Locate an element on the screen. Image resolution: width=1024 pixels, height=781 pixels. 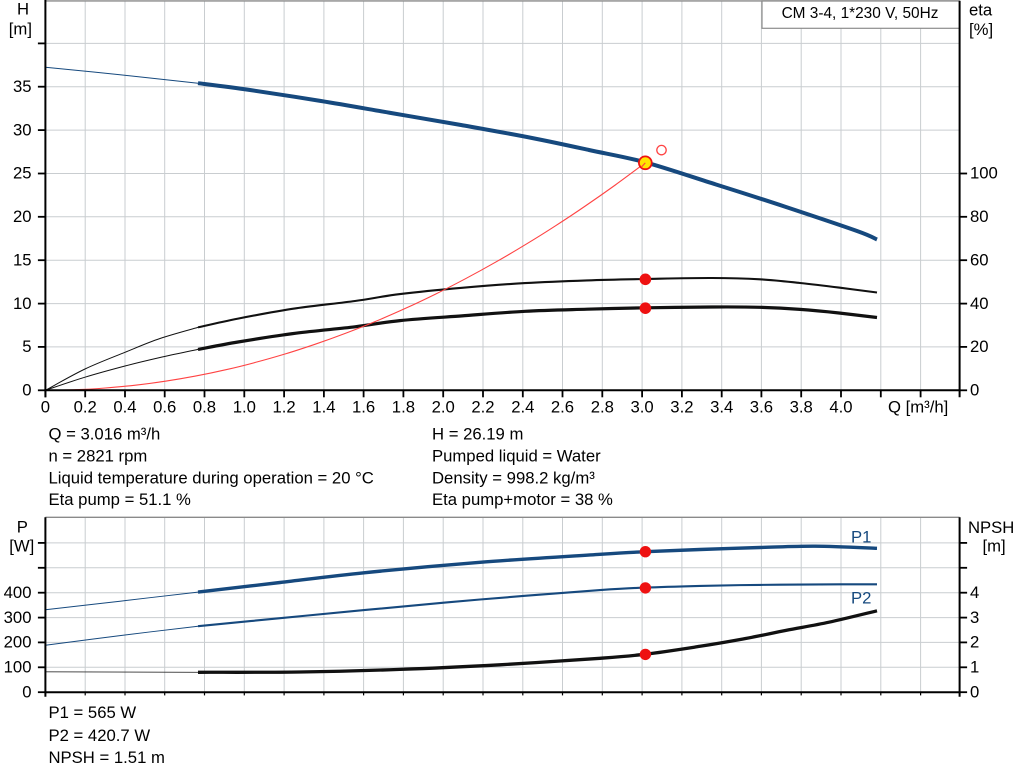
svg-text: eta is located at coordinates (981, 9).